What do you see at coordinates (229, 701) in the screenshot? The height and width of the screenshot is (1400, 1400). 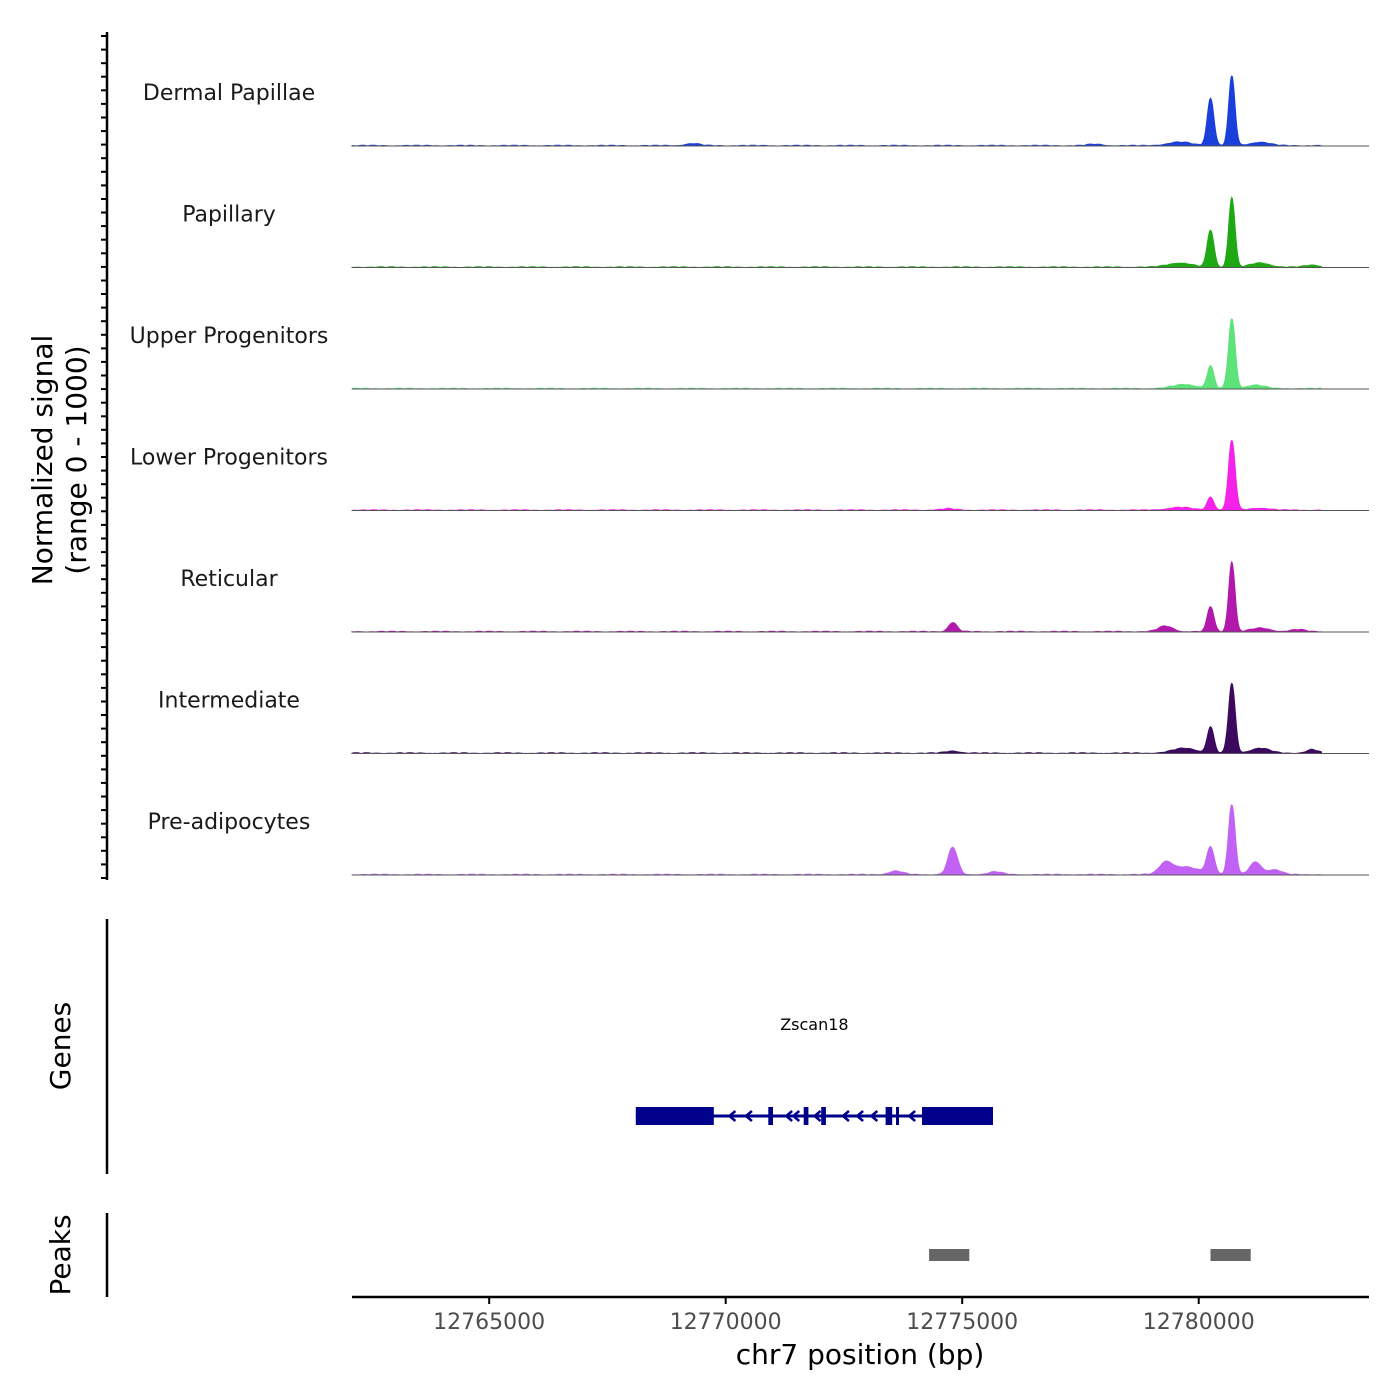 I see `track-label: Intermediate` at bounding box center [229, 701].